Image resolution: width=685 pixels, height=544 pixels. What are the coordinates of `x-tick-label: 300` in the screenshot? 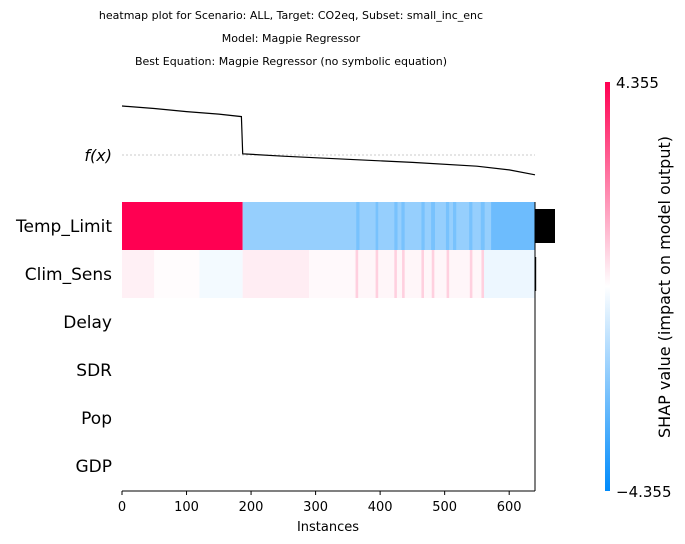 It's located at (315, 507).